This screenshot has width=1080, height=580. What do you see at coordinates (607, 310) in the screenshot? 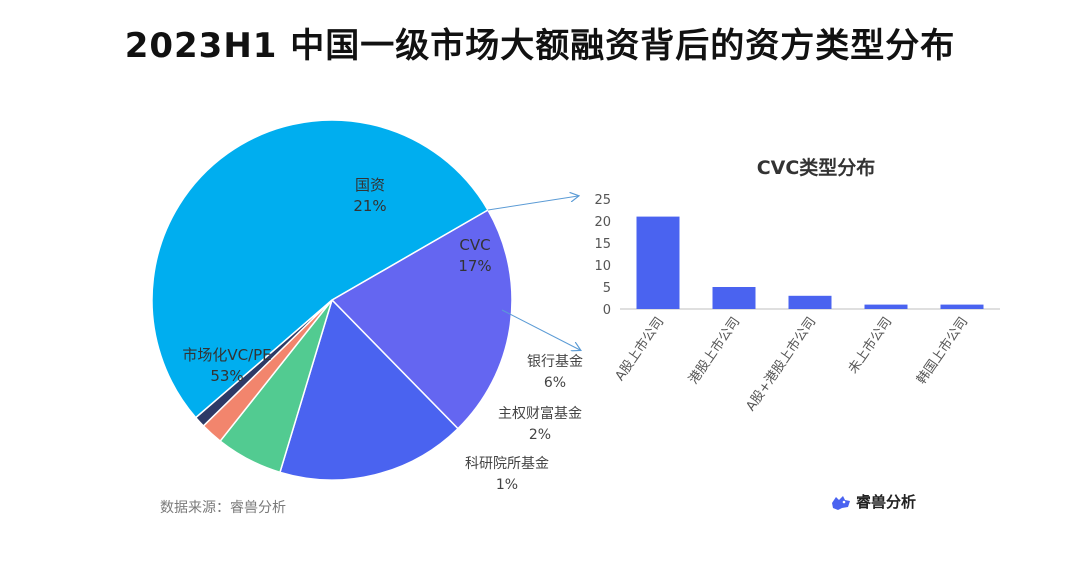
I see `y-tick-0: 0` at bounding box center [607, 310].